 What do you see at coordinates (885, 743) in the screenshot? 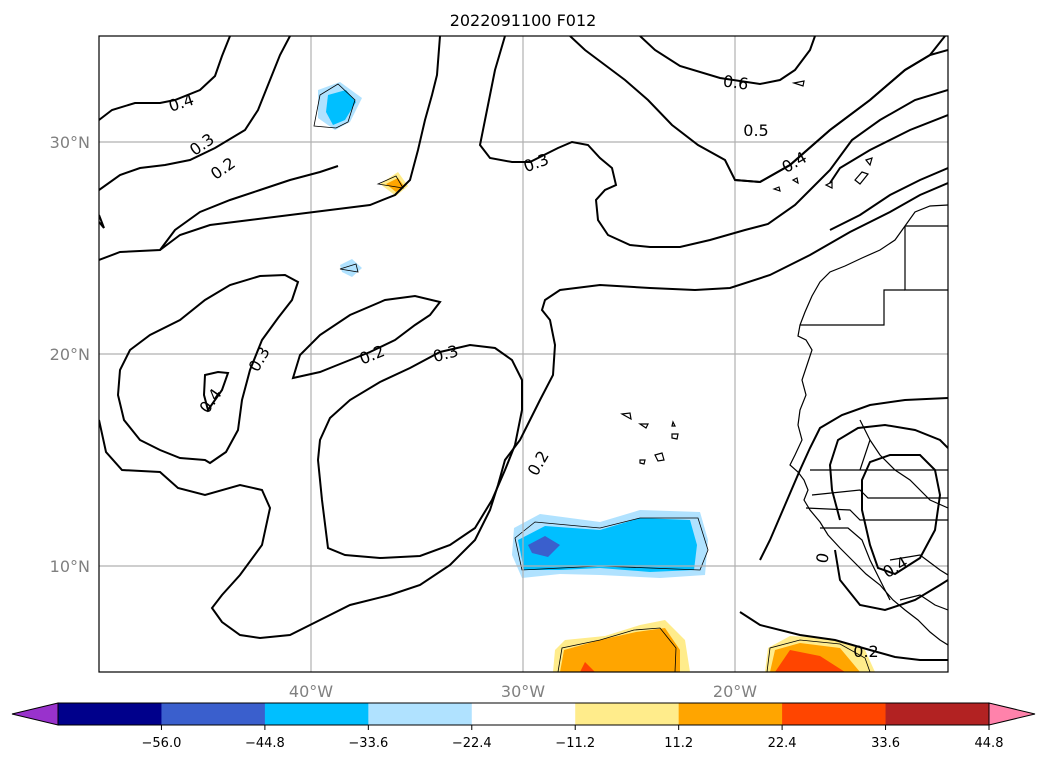
I see `colorbar-tick-label: 33.6` at bounding box center [885, 743].